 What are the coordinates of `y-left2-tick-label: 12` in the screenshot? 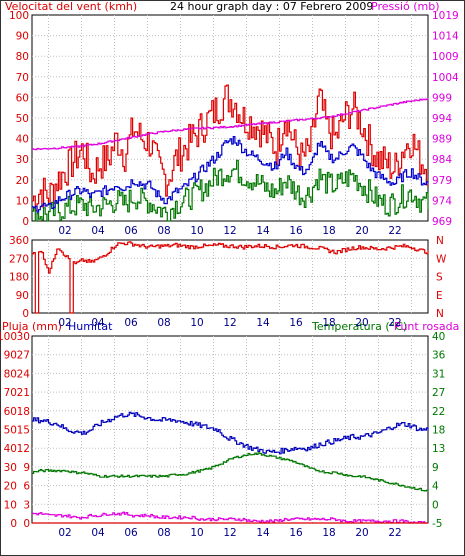 It's located at (23, 449).